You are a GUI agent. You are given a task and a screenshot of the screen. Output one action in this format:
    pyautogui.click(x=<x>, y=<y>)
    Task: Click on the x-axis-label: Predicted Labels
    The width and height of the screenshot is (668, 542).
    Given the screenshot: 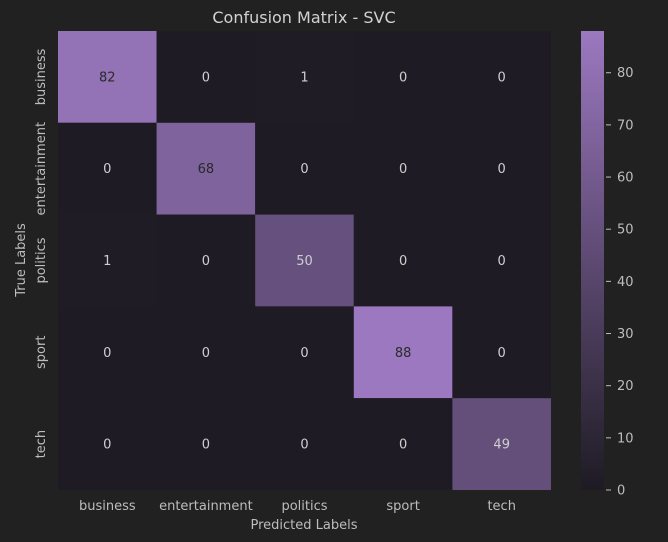 What is the action you would take?
    pyautogui.click(x=303, y=525)
    